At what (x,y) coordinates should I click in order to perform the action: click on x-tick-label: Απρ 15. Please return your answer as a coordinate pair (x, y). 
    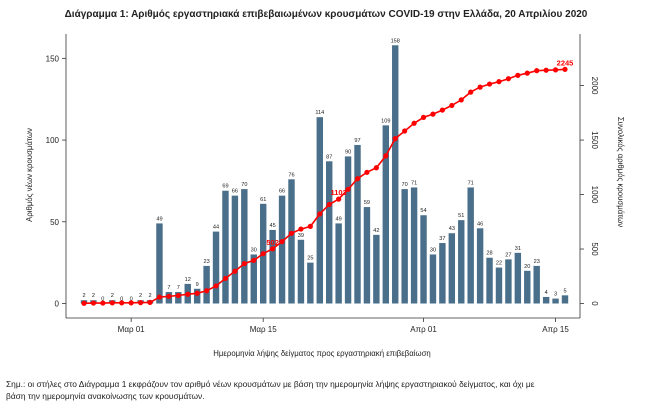
    Looking at the image, I should click on (555, 329).